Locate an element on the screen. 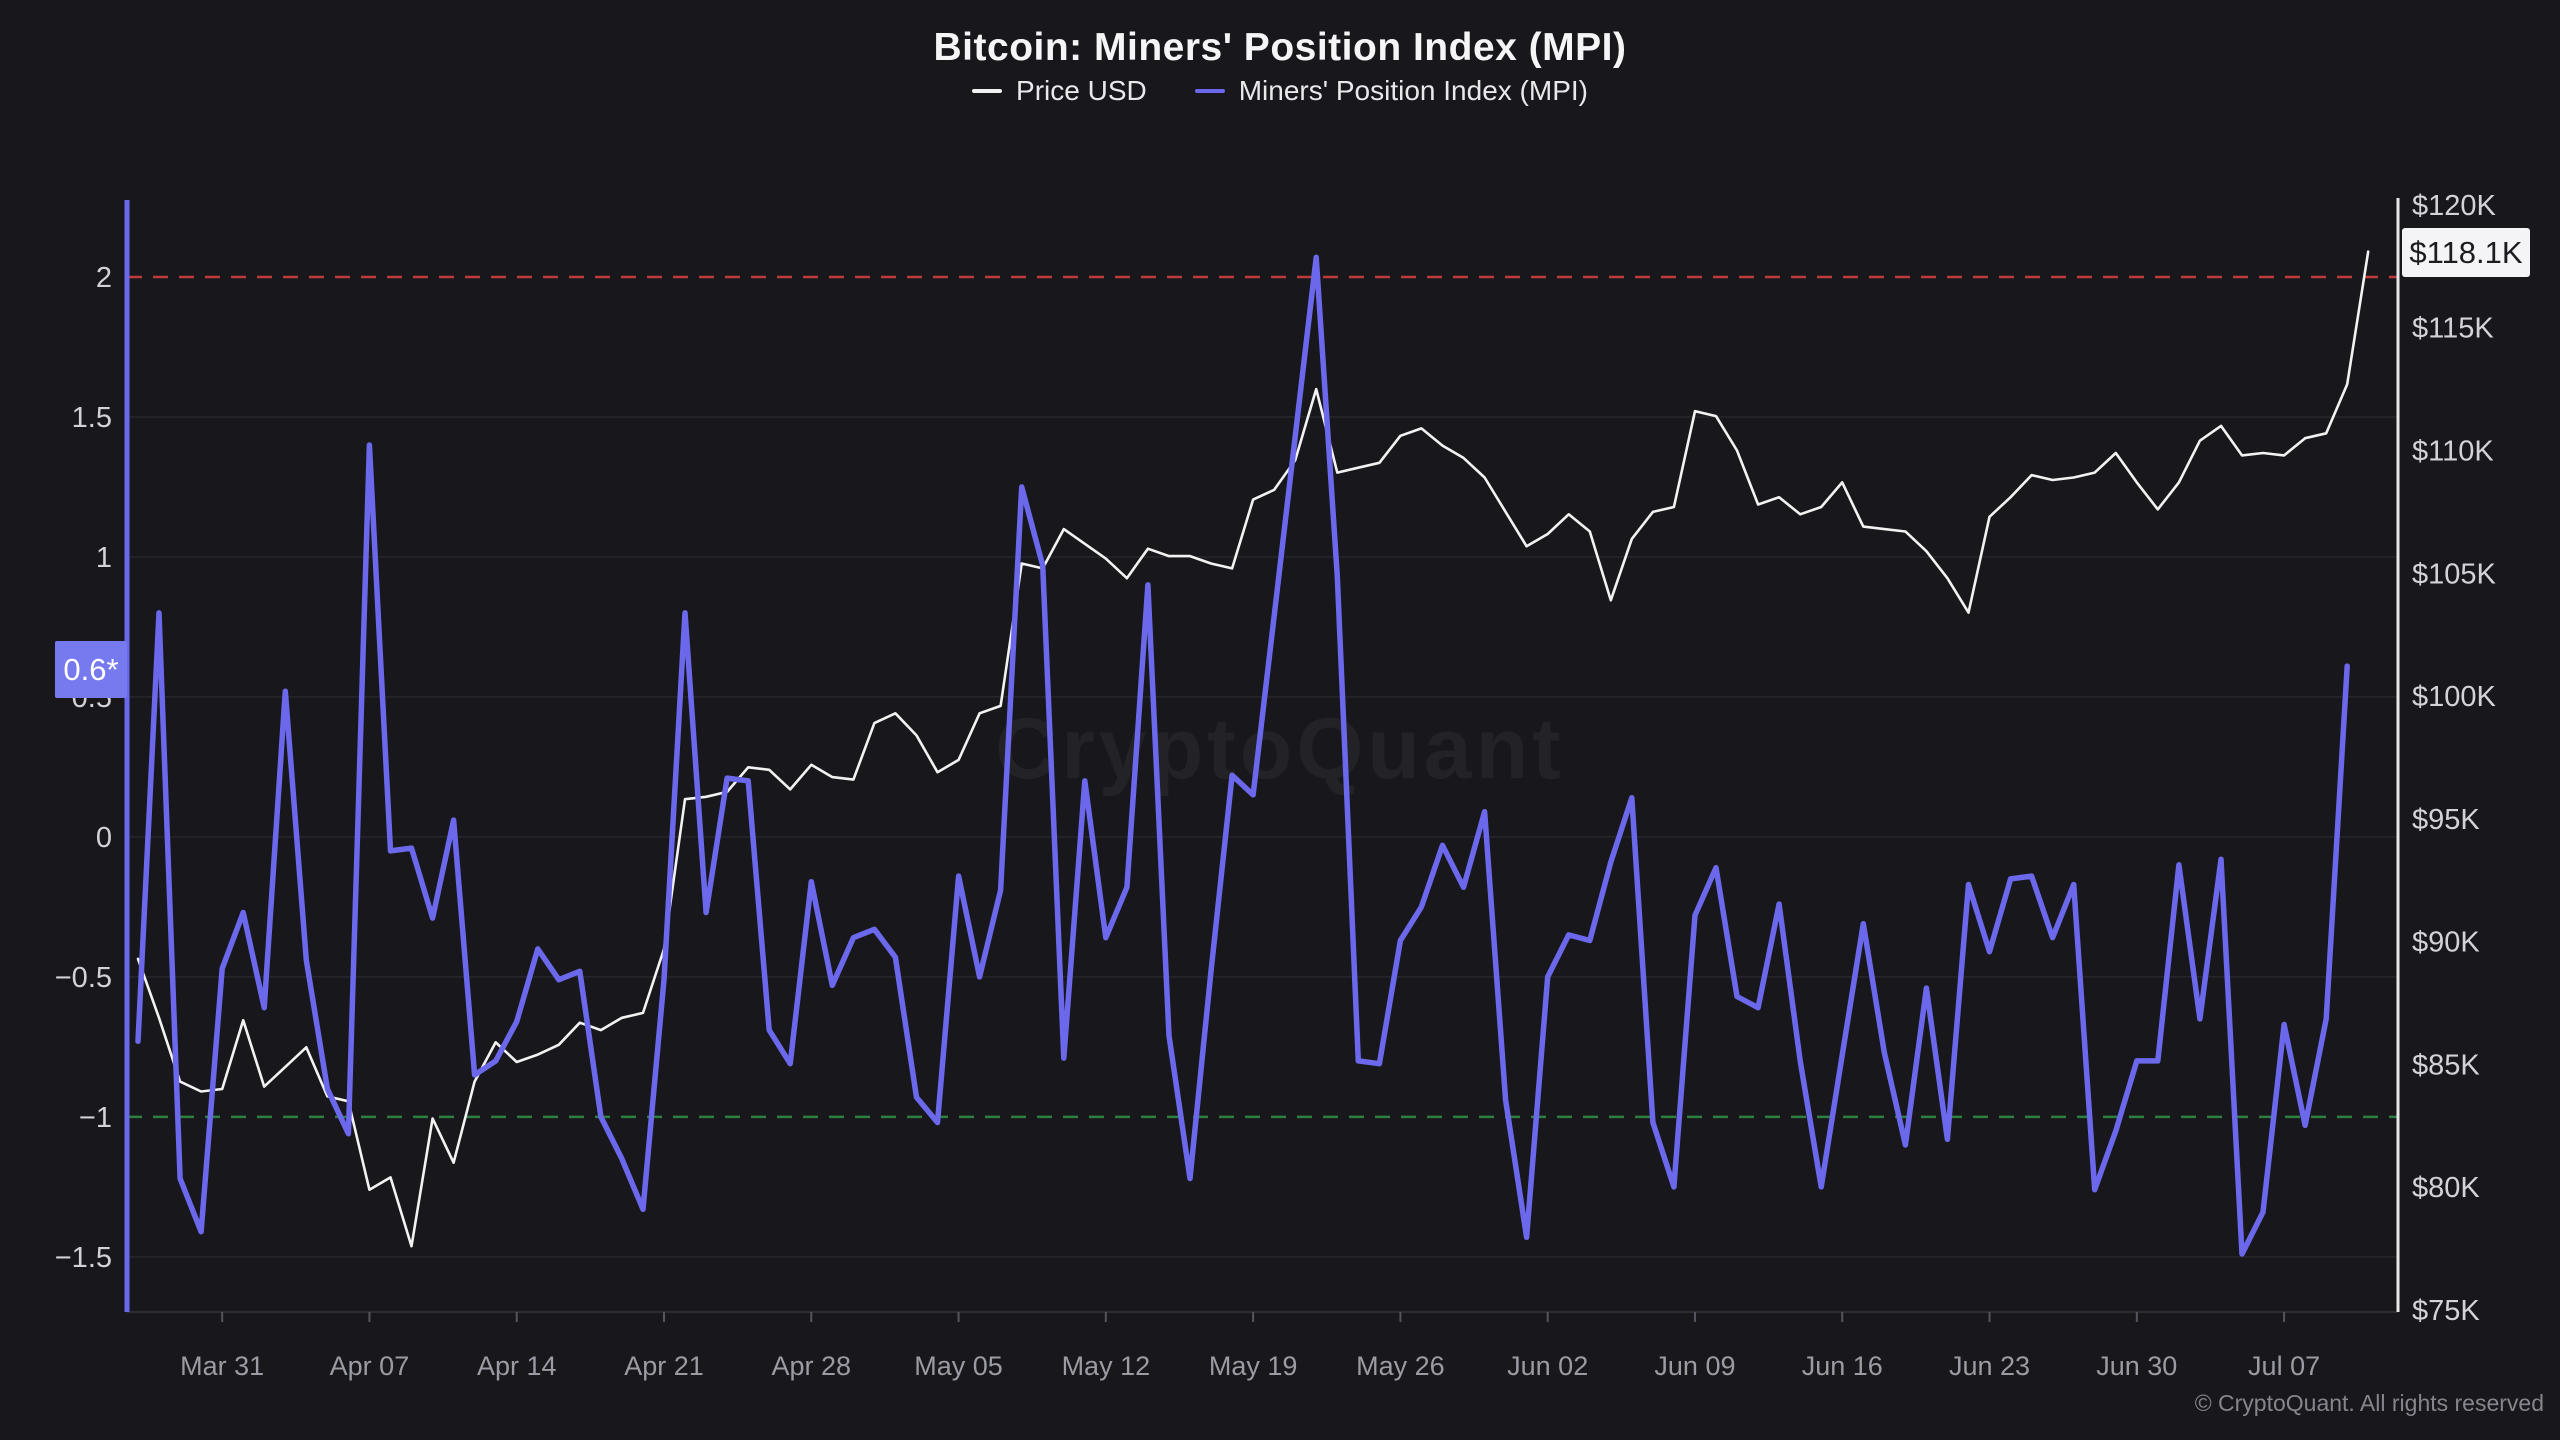 The image size is (2560, 1440). left-axis-tick-label: −1.5 is located at coordinates (83, 1258).